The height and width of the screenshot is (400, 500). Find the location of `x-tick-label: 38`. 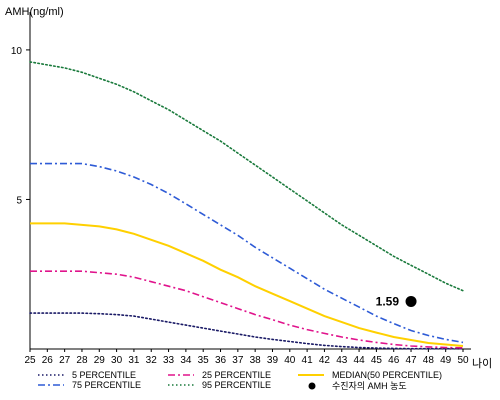

x-tick-label: 38 is located at coordinates (256, 360).